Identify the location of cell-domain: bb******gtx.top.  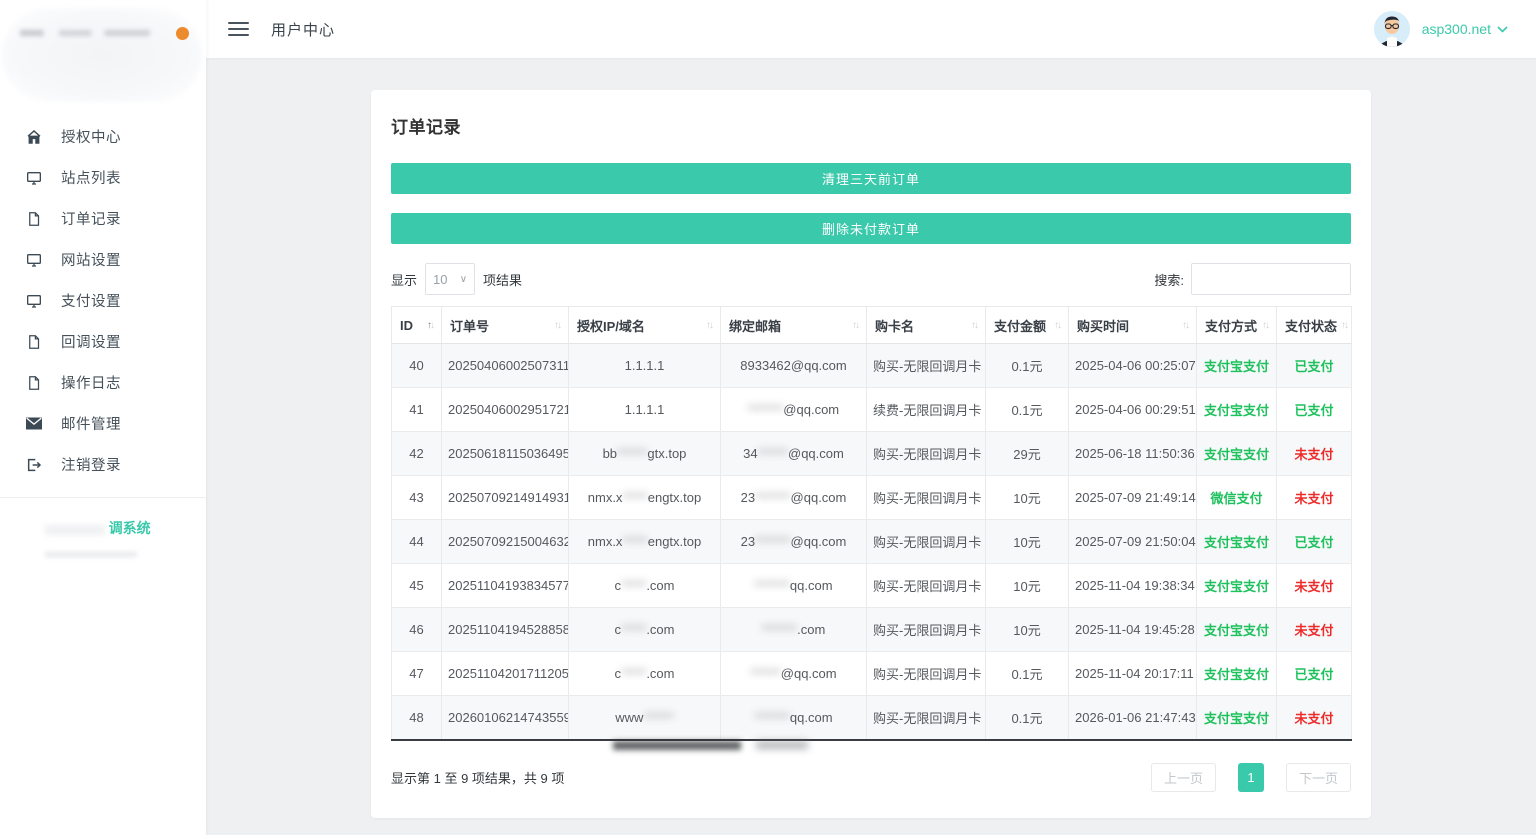
(644, 453).